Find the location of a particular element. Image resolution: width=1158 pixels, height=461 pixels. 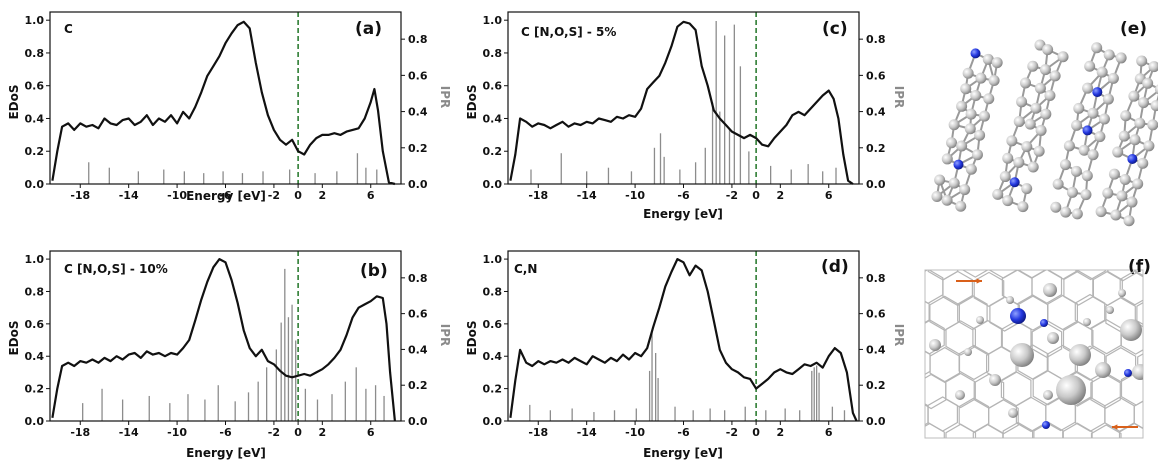

panel-c-xlabel: Energy [eV] is located at coordinates (683, 214).